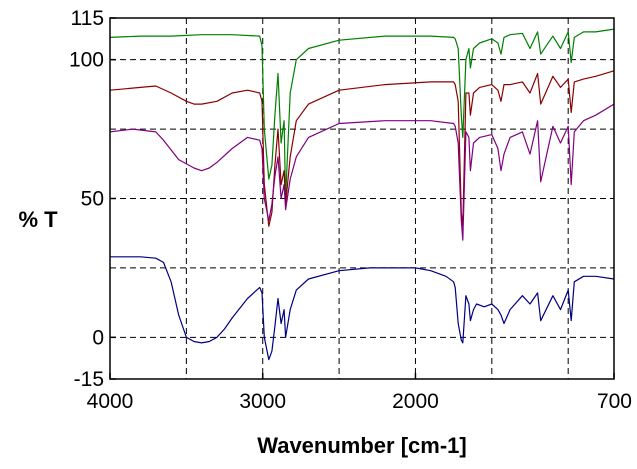  Describe the element at coordinates (92, 199) in the screenshot. I see `y-tick-label: 50` at that location.